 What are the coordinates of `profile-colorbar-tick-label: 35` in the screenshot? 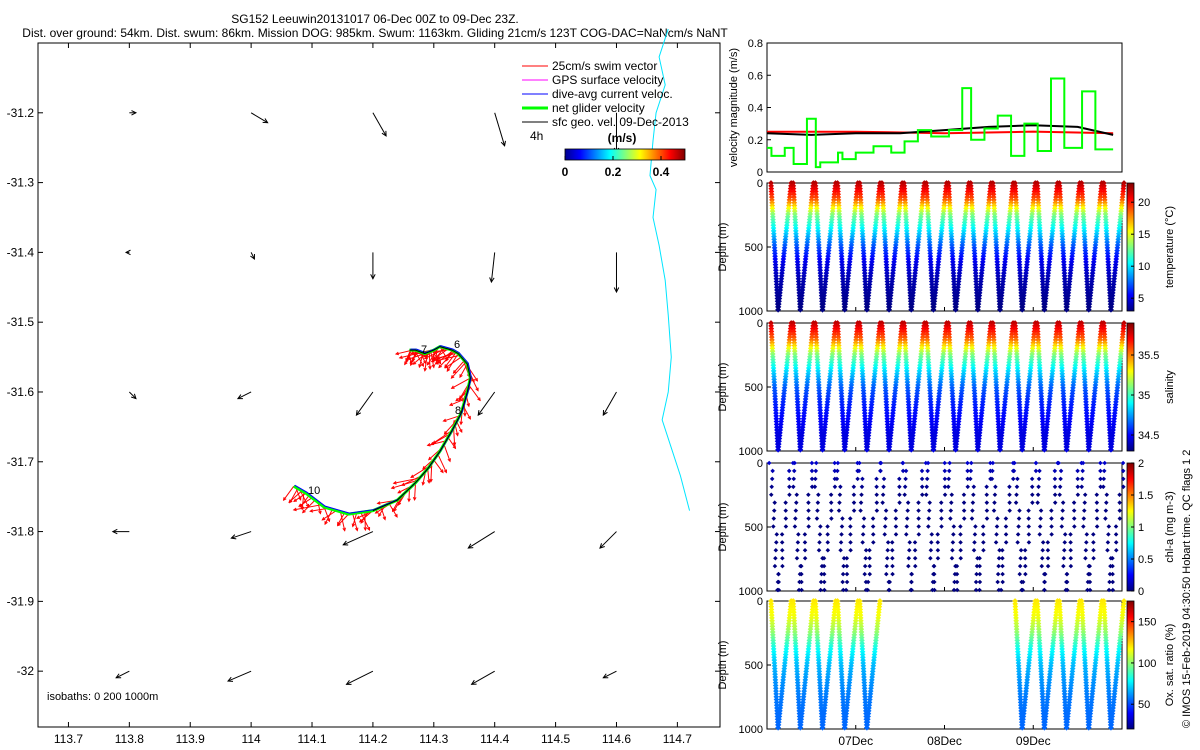 It's located at (1144, 396).